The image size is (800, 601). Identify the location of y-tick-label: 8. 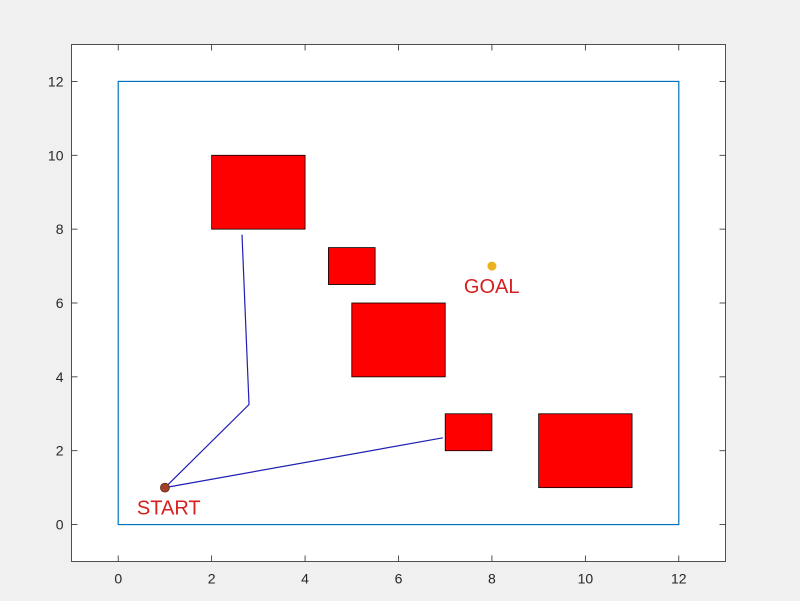
(60, 229).